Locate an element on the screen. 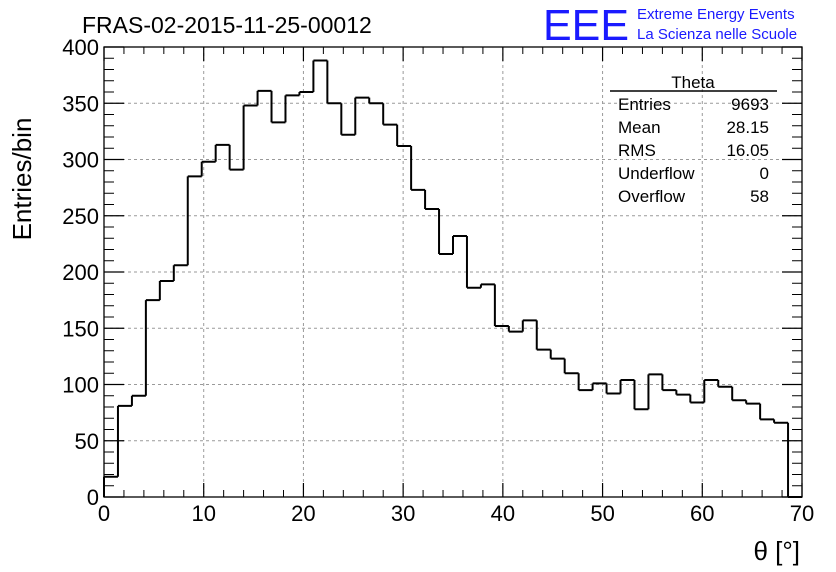 The height and width of the screenshot is (572, 836). stats-value-entries: 9693 is located at coordinates (750, 104).